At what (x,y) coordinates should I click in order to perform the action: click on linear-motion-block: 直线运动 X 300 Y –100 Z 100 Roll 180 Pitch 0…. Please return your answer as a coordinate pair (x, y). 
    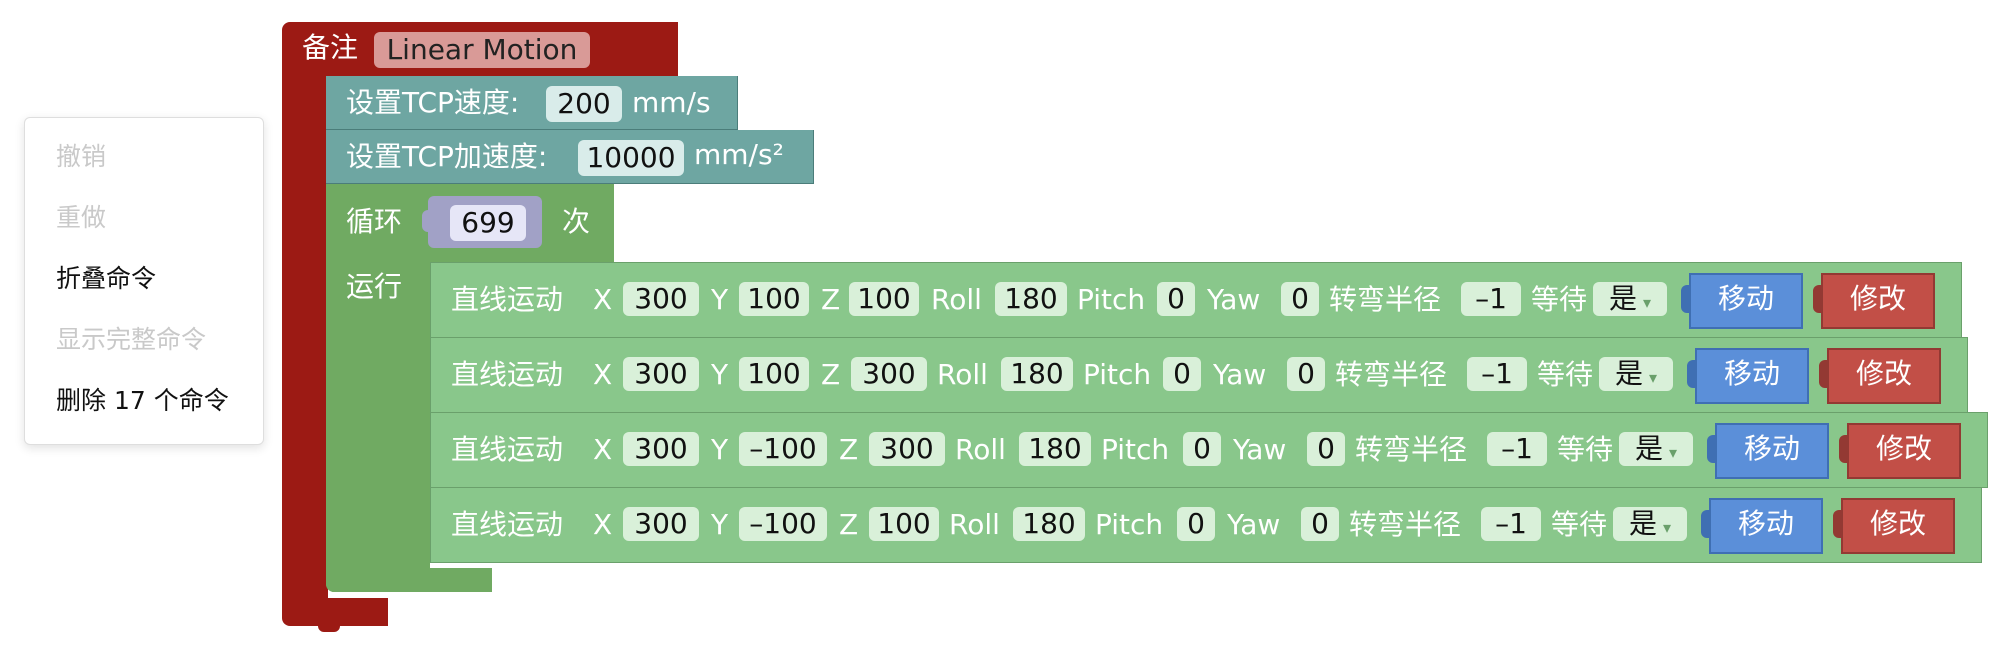
    Looking at the image, I should click on (1206, 525).